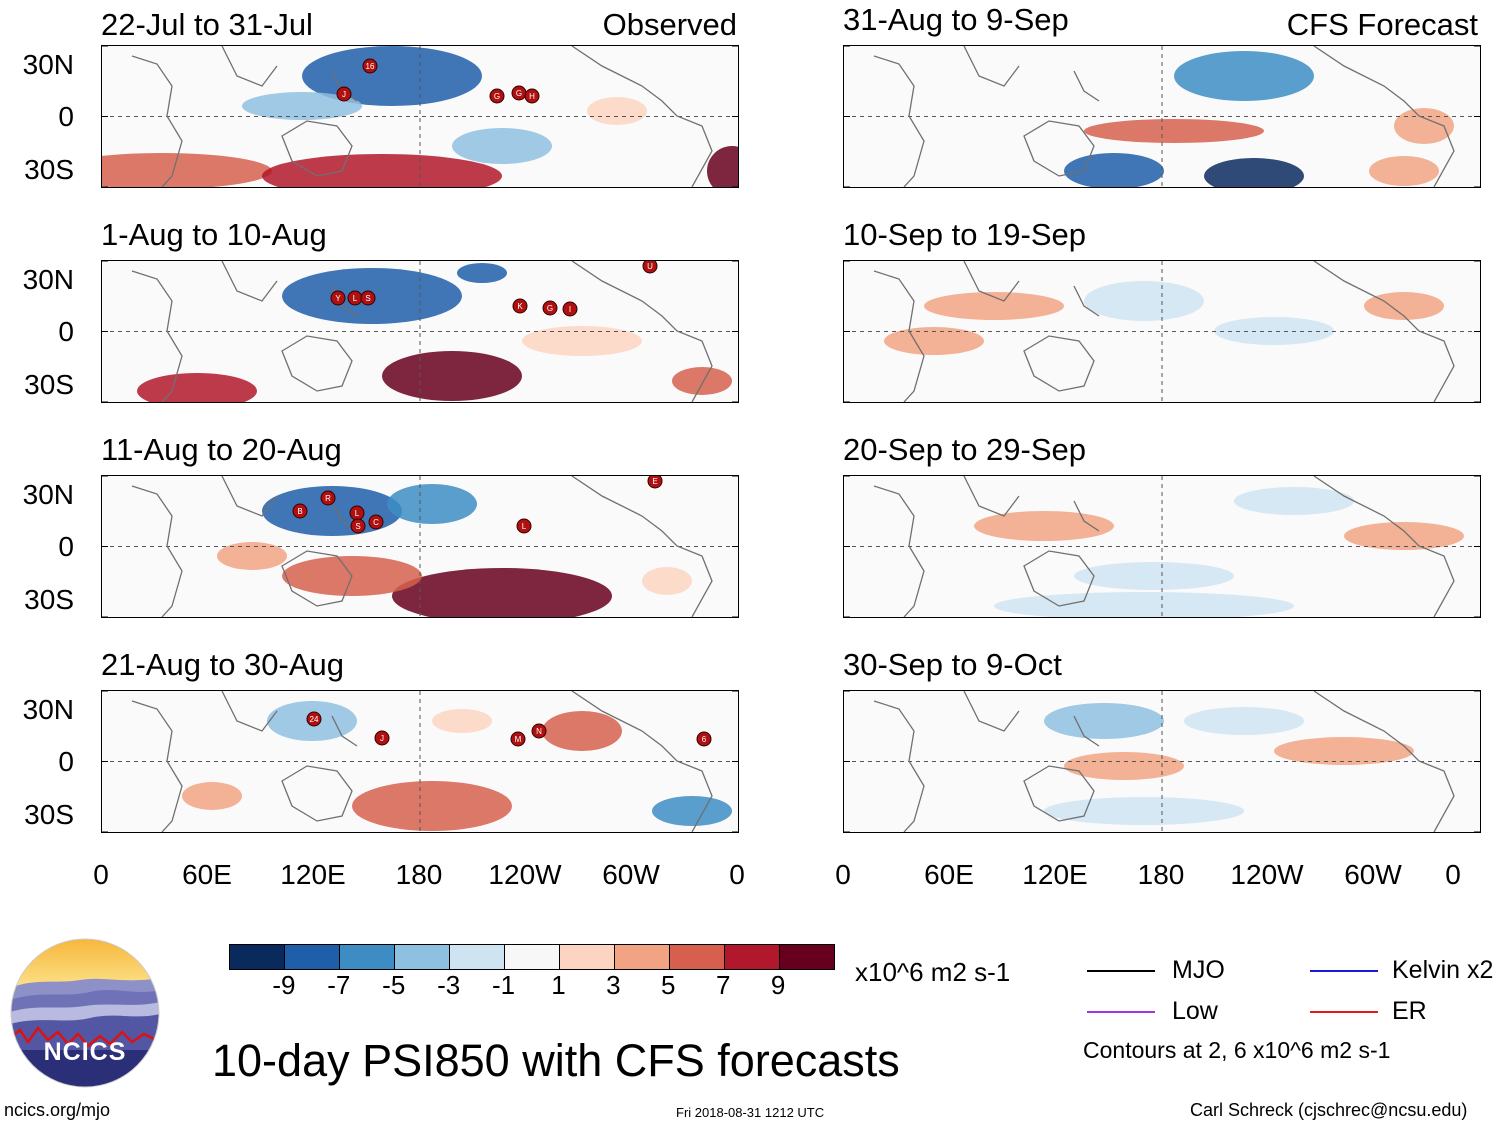 The width and height of the screenshot is (1510, 1127). I want to click on storm-label: 24, so click(314, 719).